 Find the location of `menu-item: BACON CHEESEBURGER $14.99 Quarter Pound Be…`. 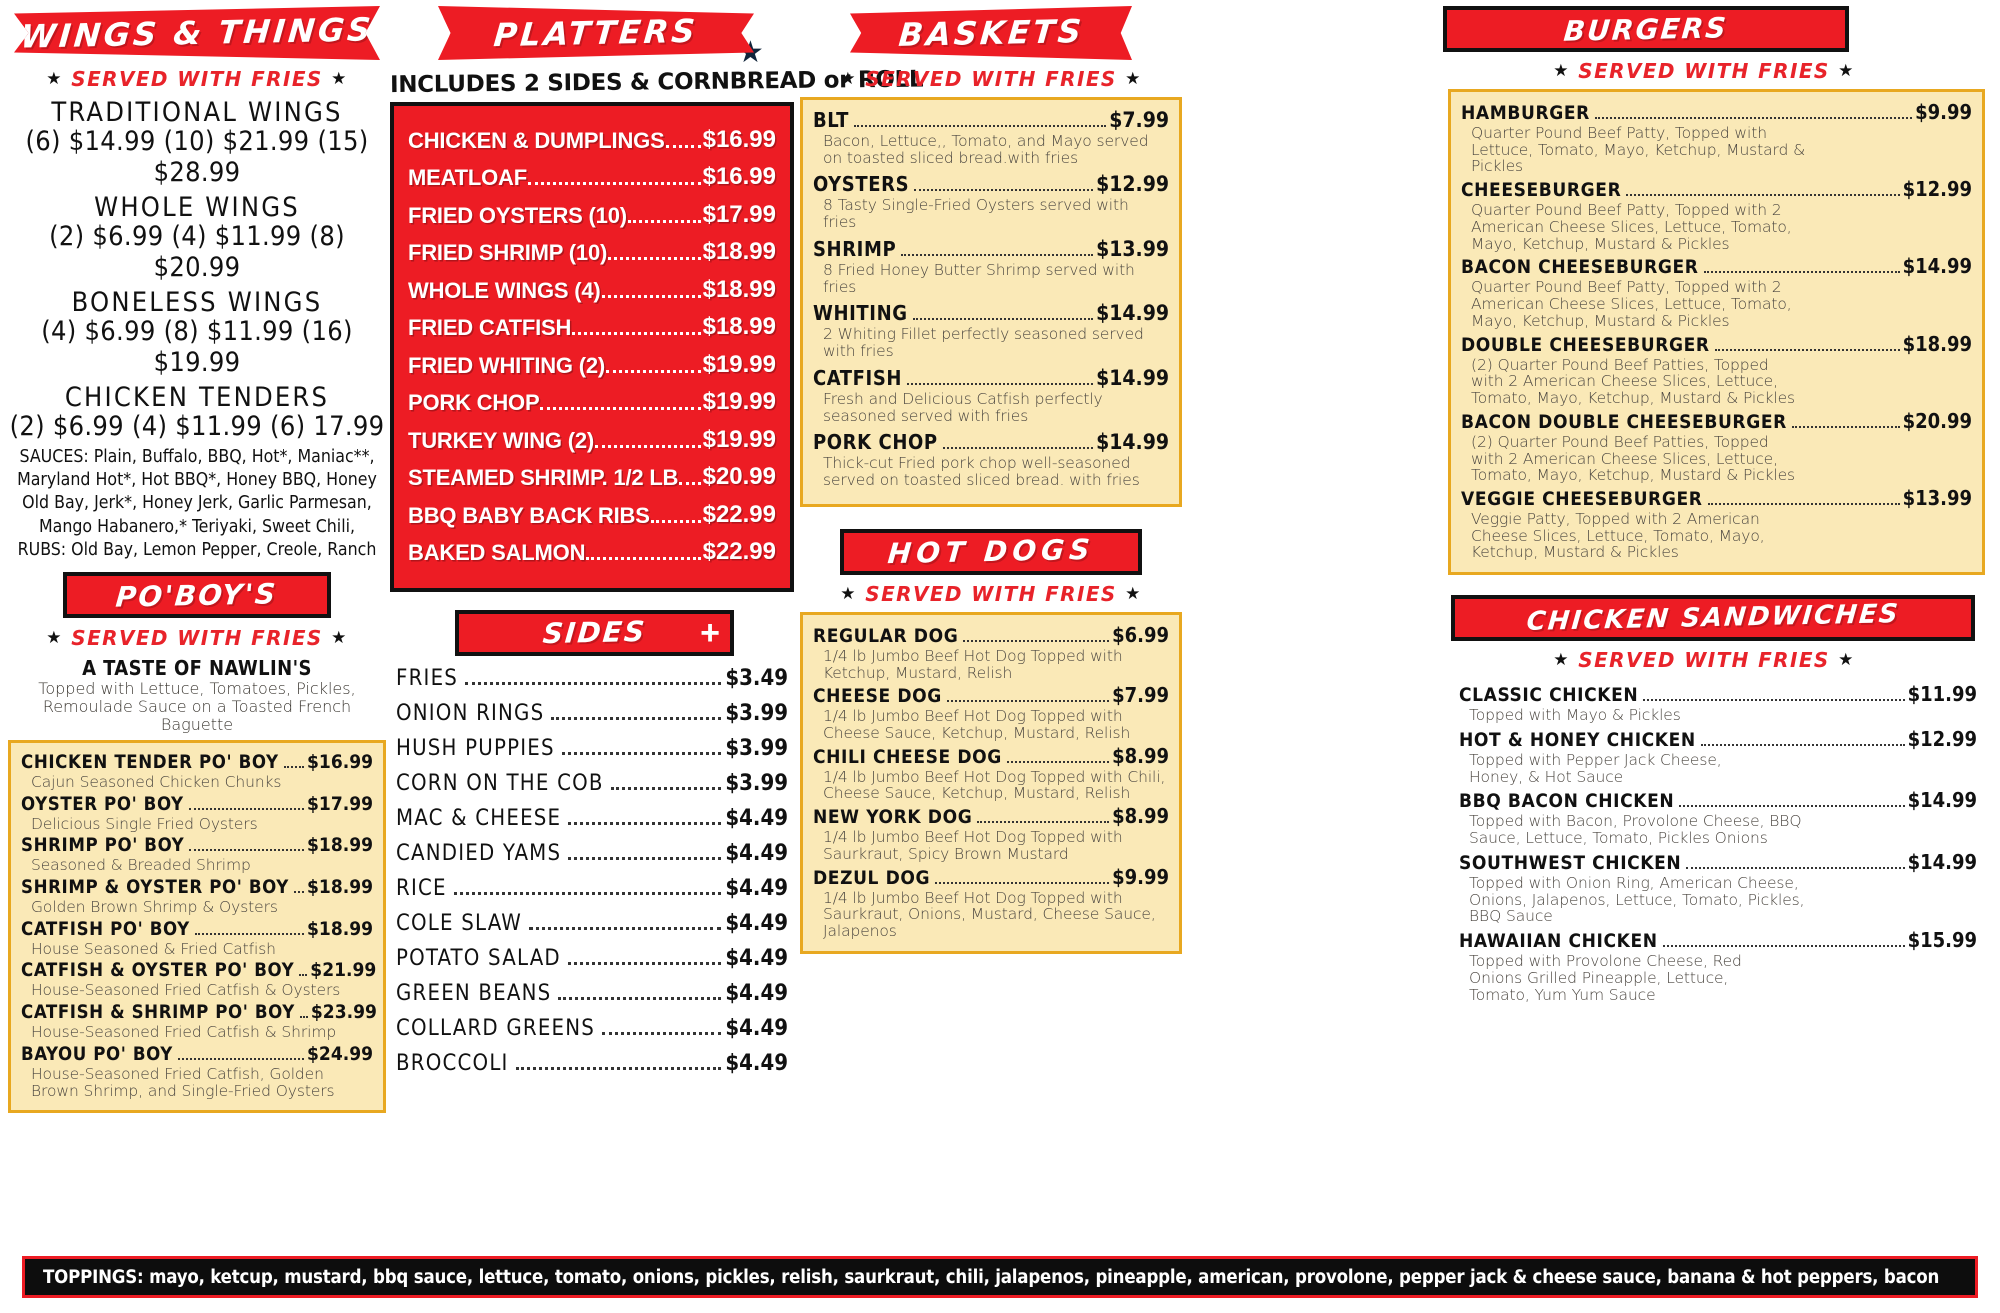

menu-item: BACON CHEESEBURGER $14.99 Quarter Pound Be… is located at coordinates (1716, 291).